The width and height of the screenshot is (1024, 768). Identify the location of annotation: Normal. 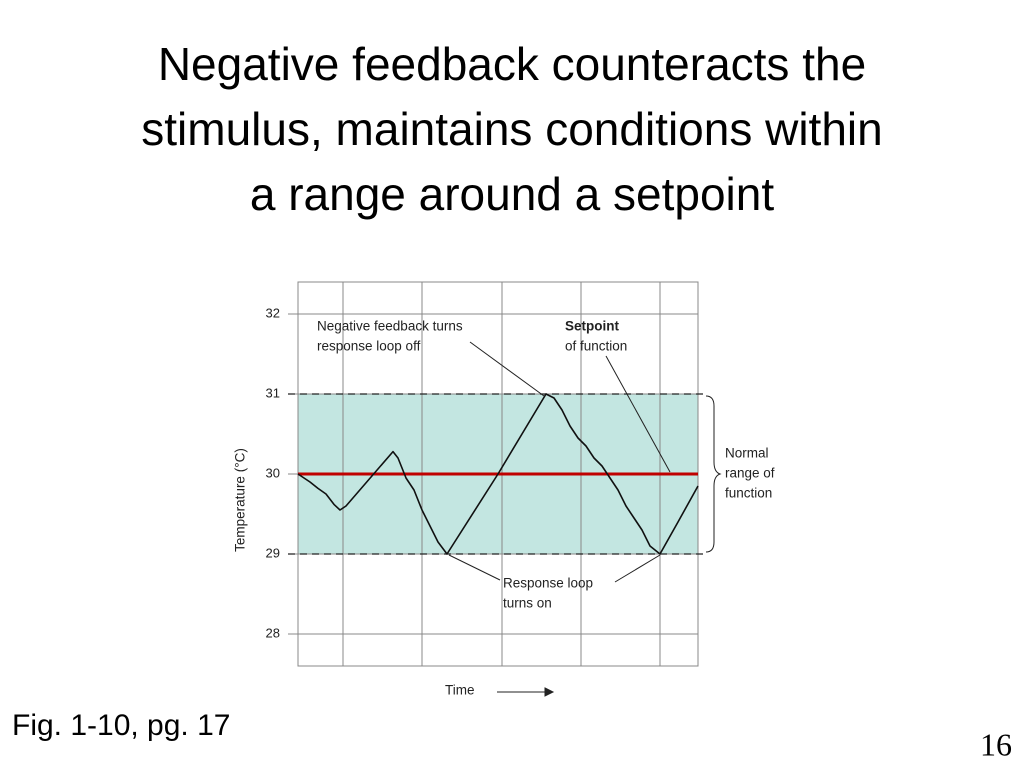
(747, 453).